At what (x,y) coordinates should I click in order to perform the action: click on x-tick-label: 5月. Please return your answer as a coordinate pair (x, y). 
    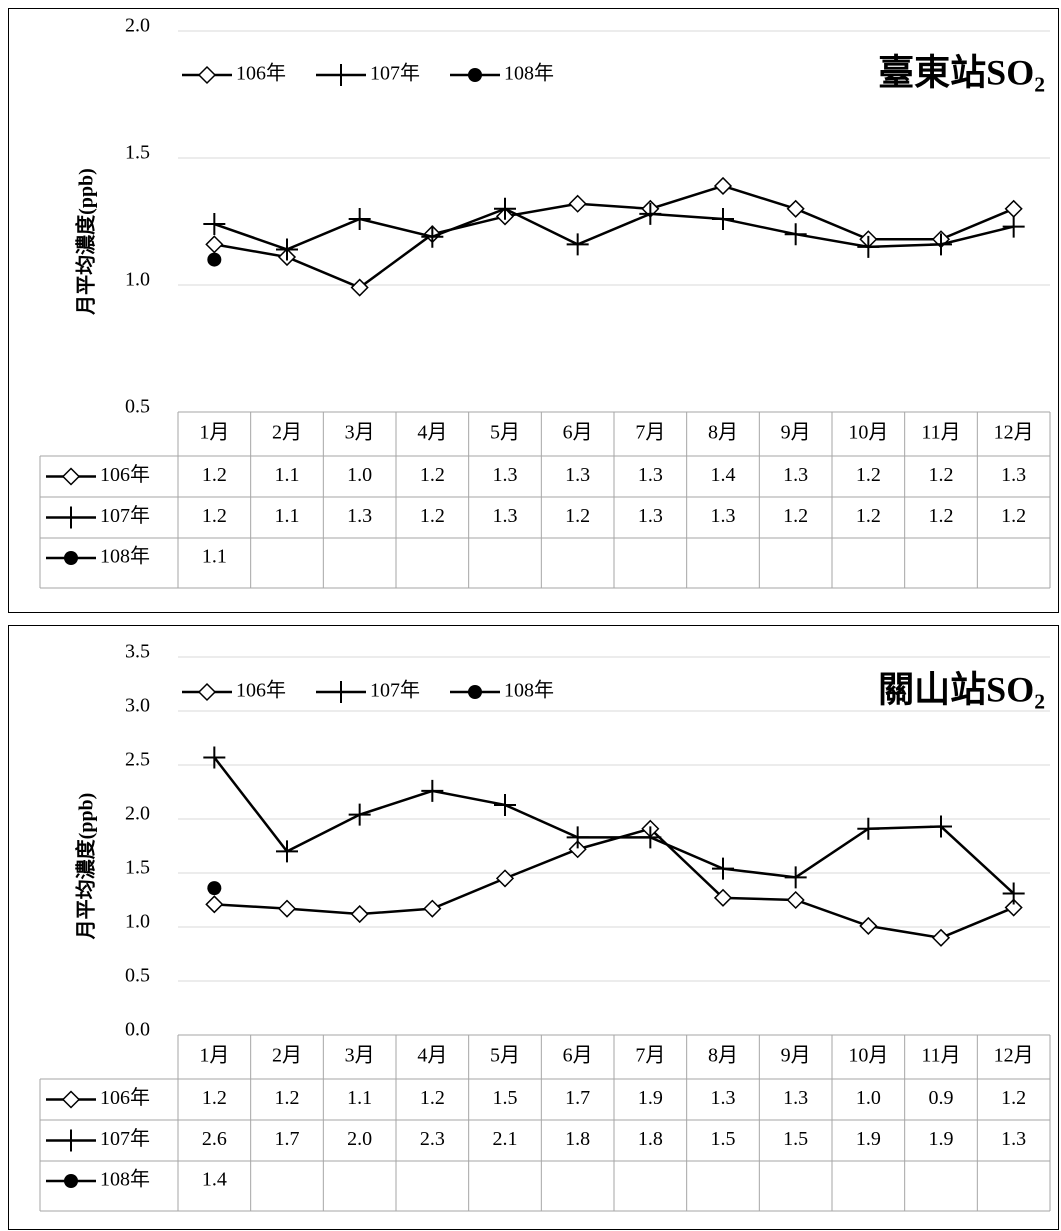
    Looking at the image, I should click on (505, 433).